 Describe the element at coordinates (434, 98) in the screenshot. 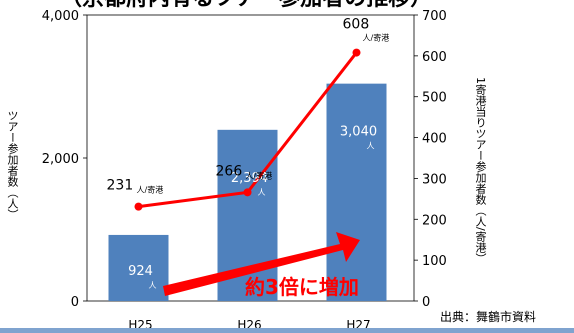

I see `y-tick-right: 500` at that location.